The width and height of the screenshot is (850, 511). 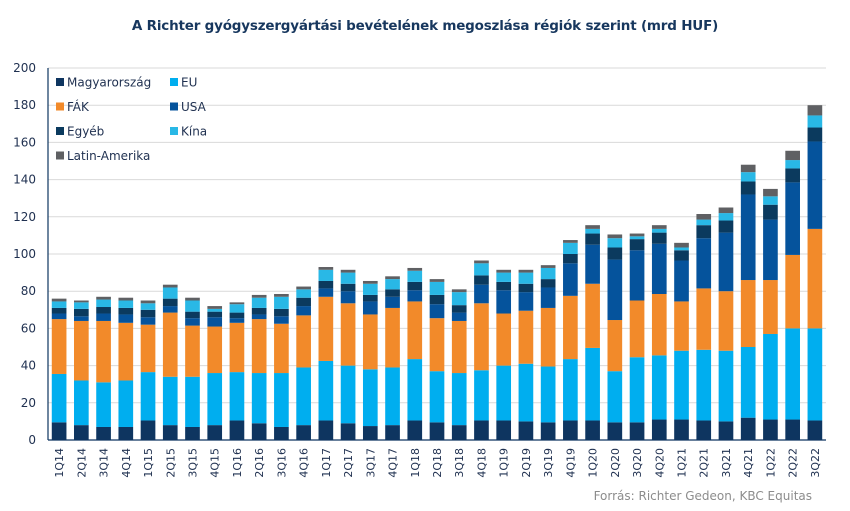 I want to click on x-tick-label: 3Q14, so click(x=104, y=463).